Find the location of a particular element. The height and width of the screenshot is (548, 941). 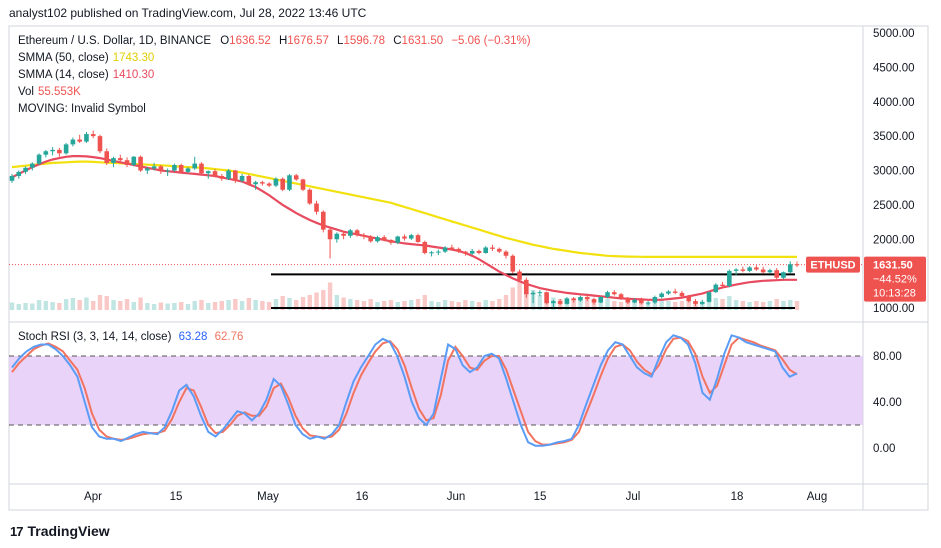

legend-close-label: C is located at coordinates (397, 41).